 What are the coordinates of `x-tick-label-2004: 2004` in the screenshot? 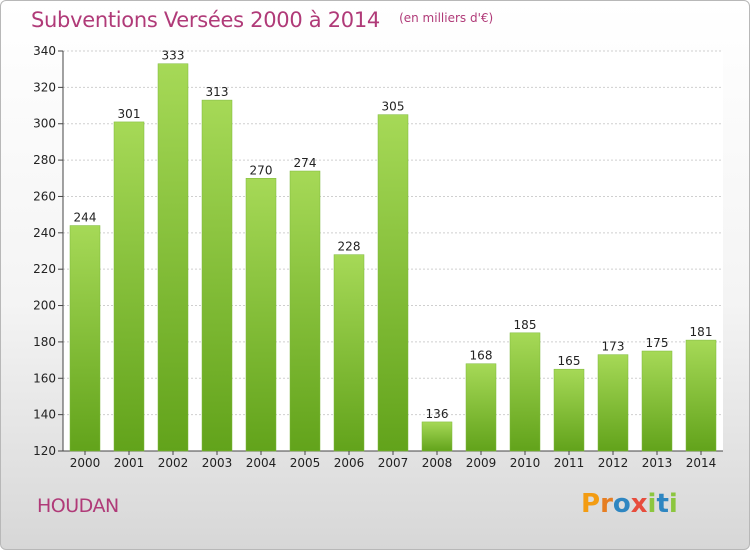 It's located at (261, 463).